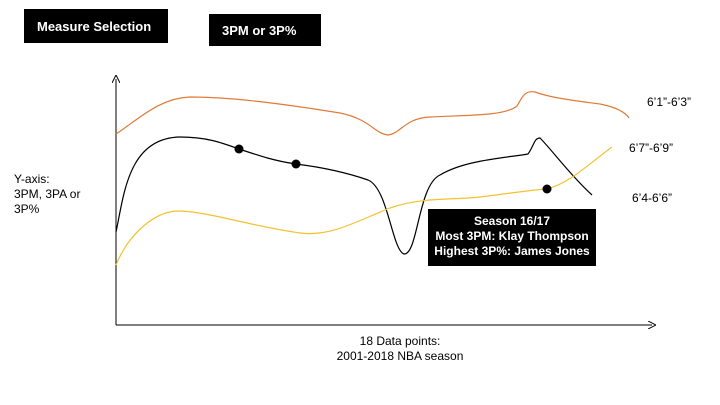  I want to click on y-axis-label: Y-axis: 3PM, 3PA or 3P%, so click(50, 194).